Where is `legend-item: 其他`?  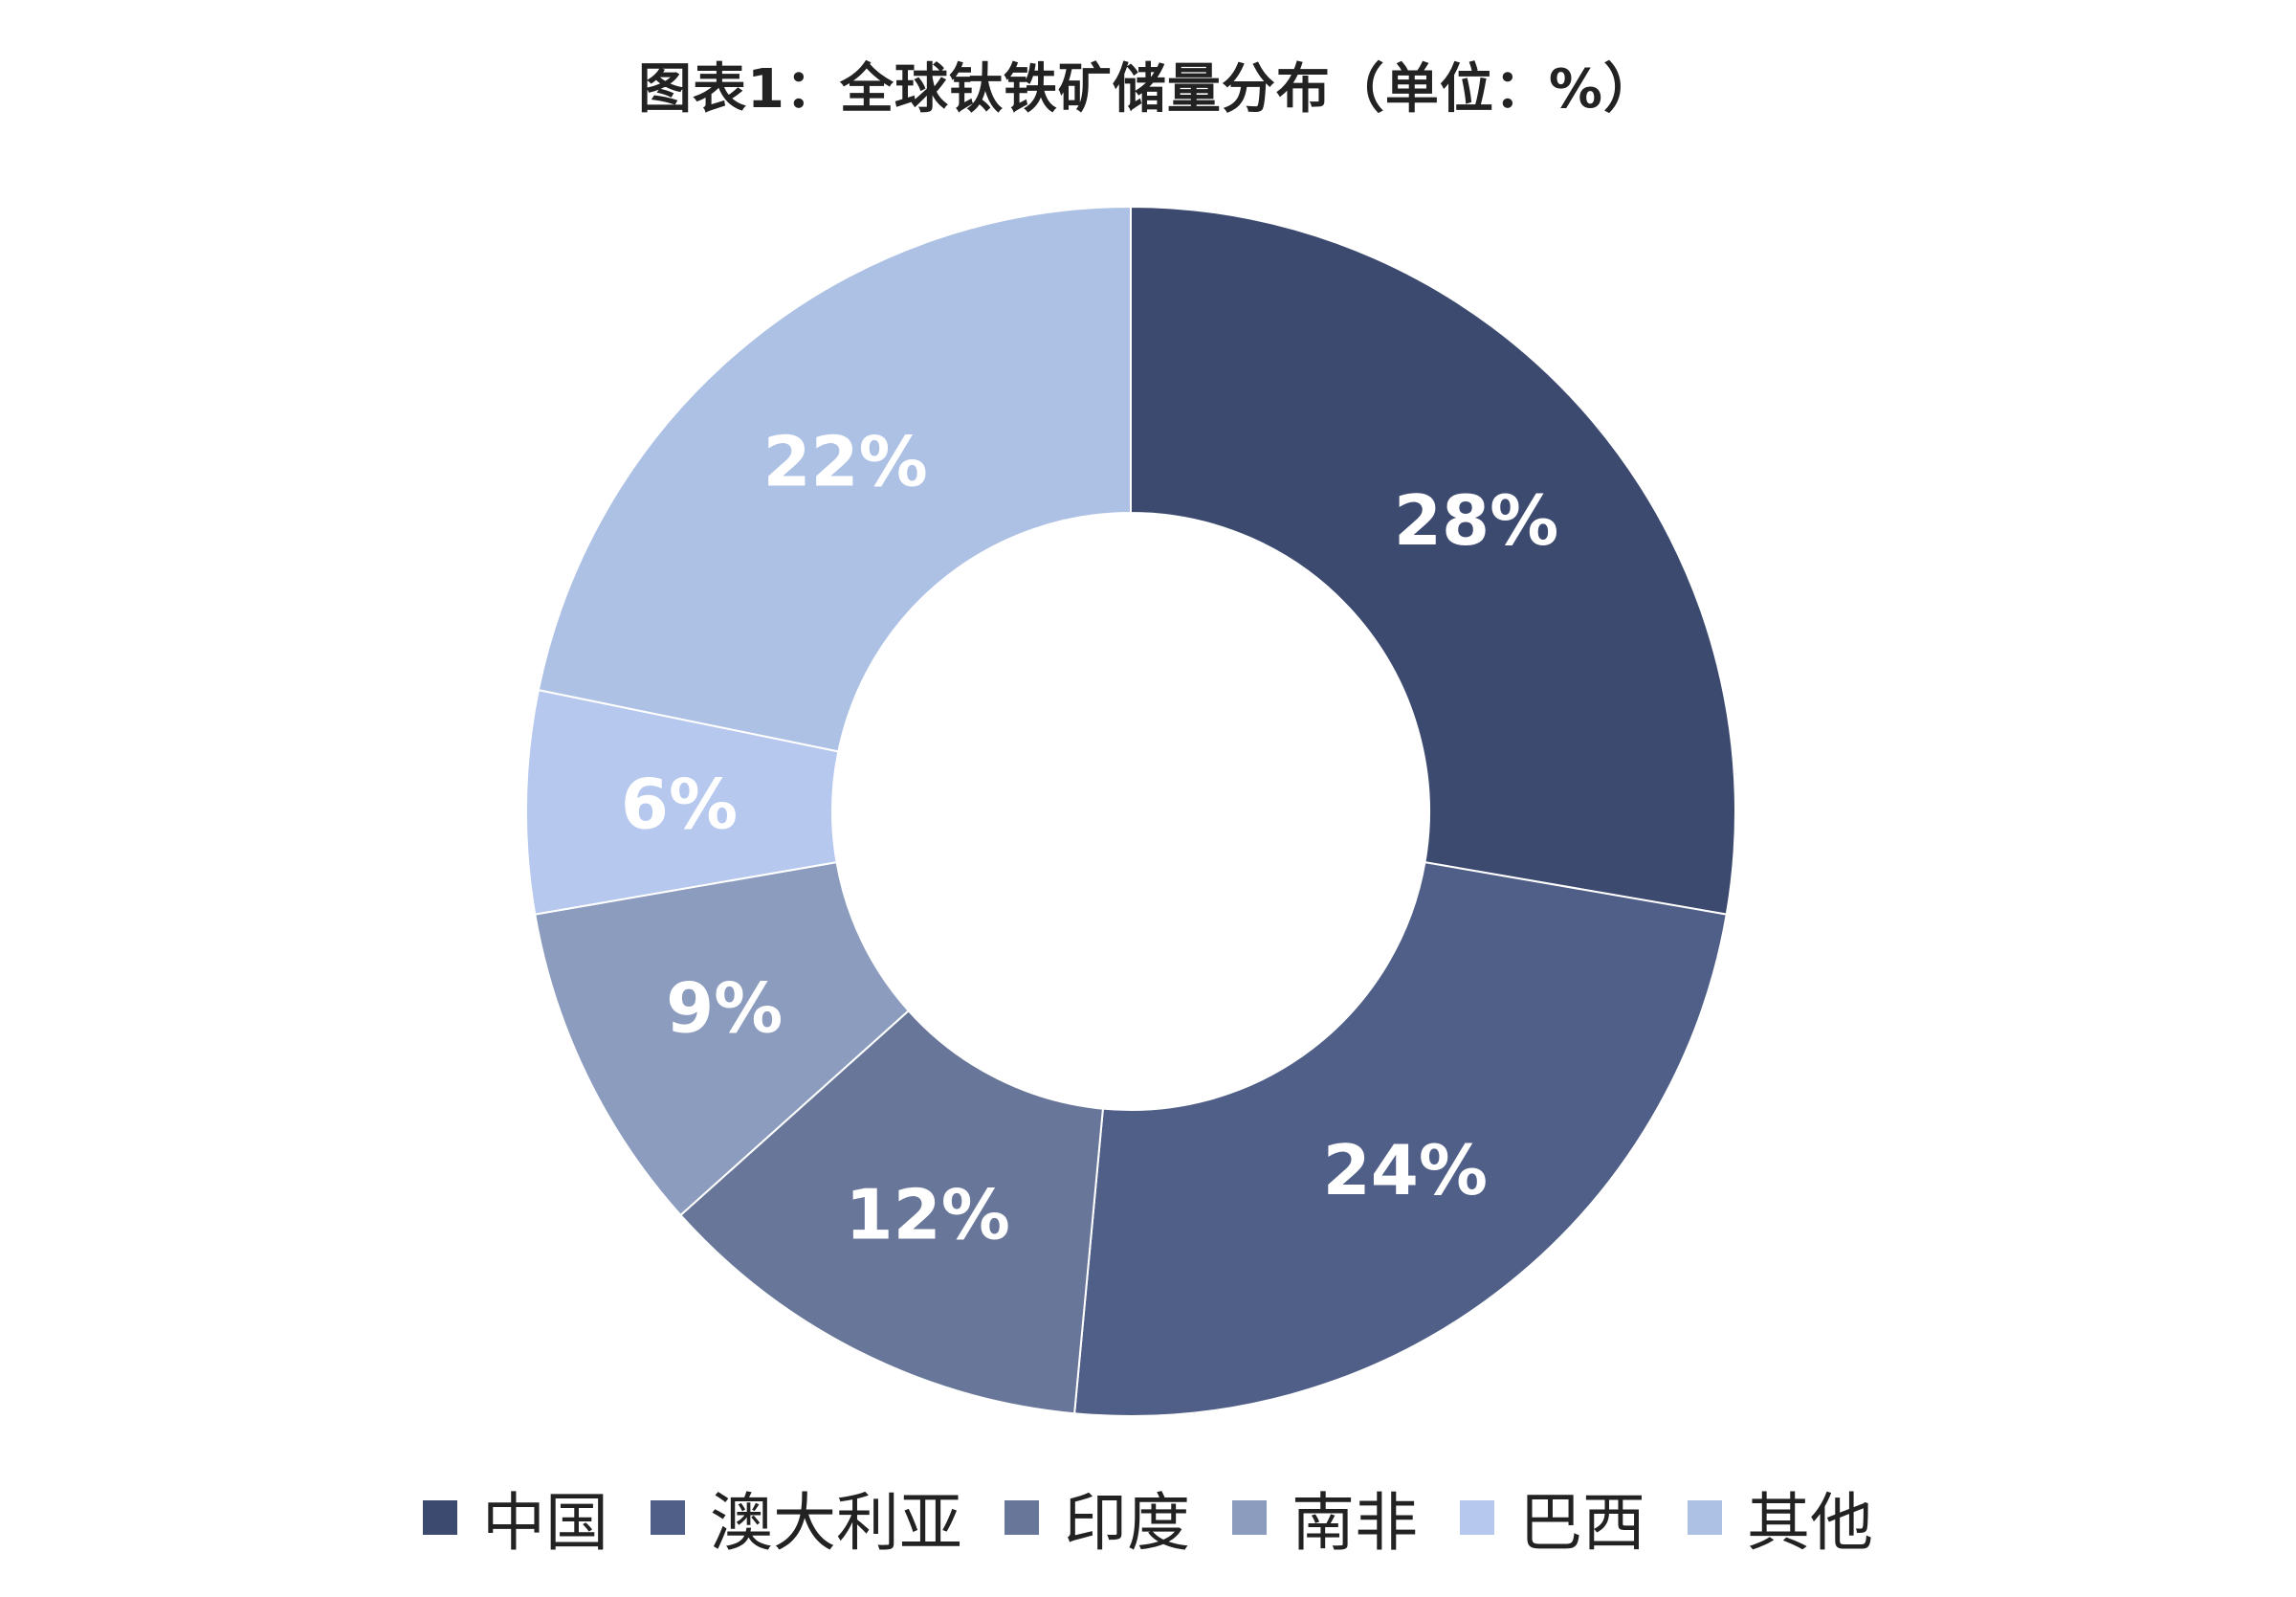
legend-item: 其他 is located at coordinates (1781, 1518).